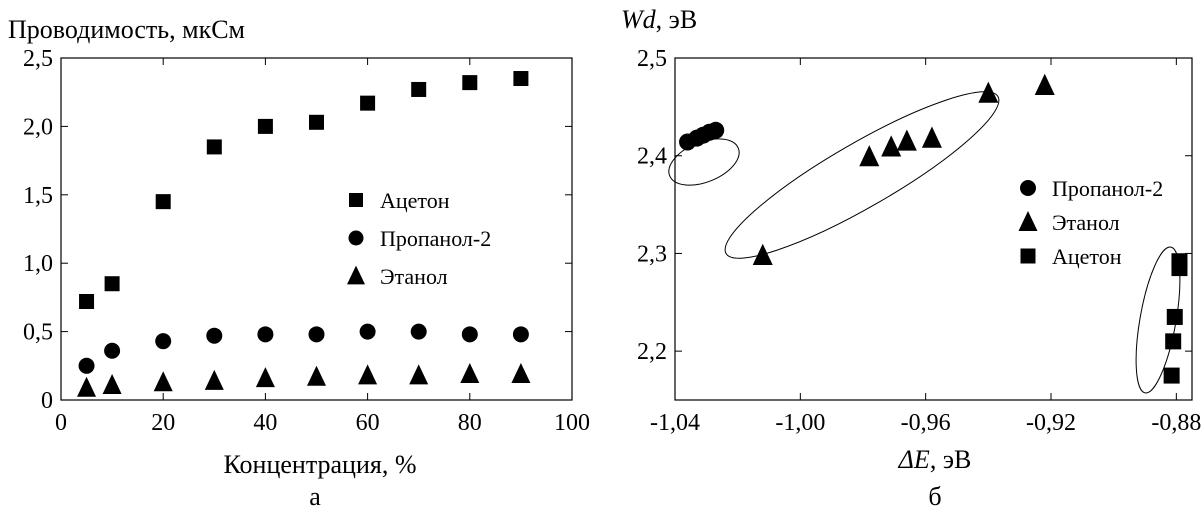  I want to click on chart-a-y-tick-label: 1,5, so click(38, 196).